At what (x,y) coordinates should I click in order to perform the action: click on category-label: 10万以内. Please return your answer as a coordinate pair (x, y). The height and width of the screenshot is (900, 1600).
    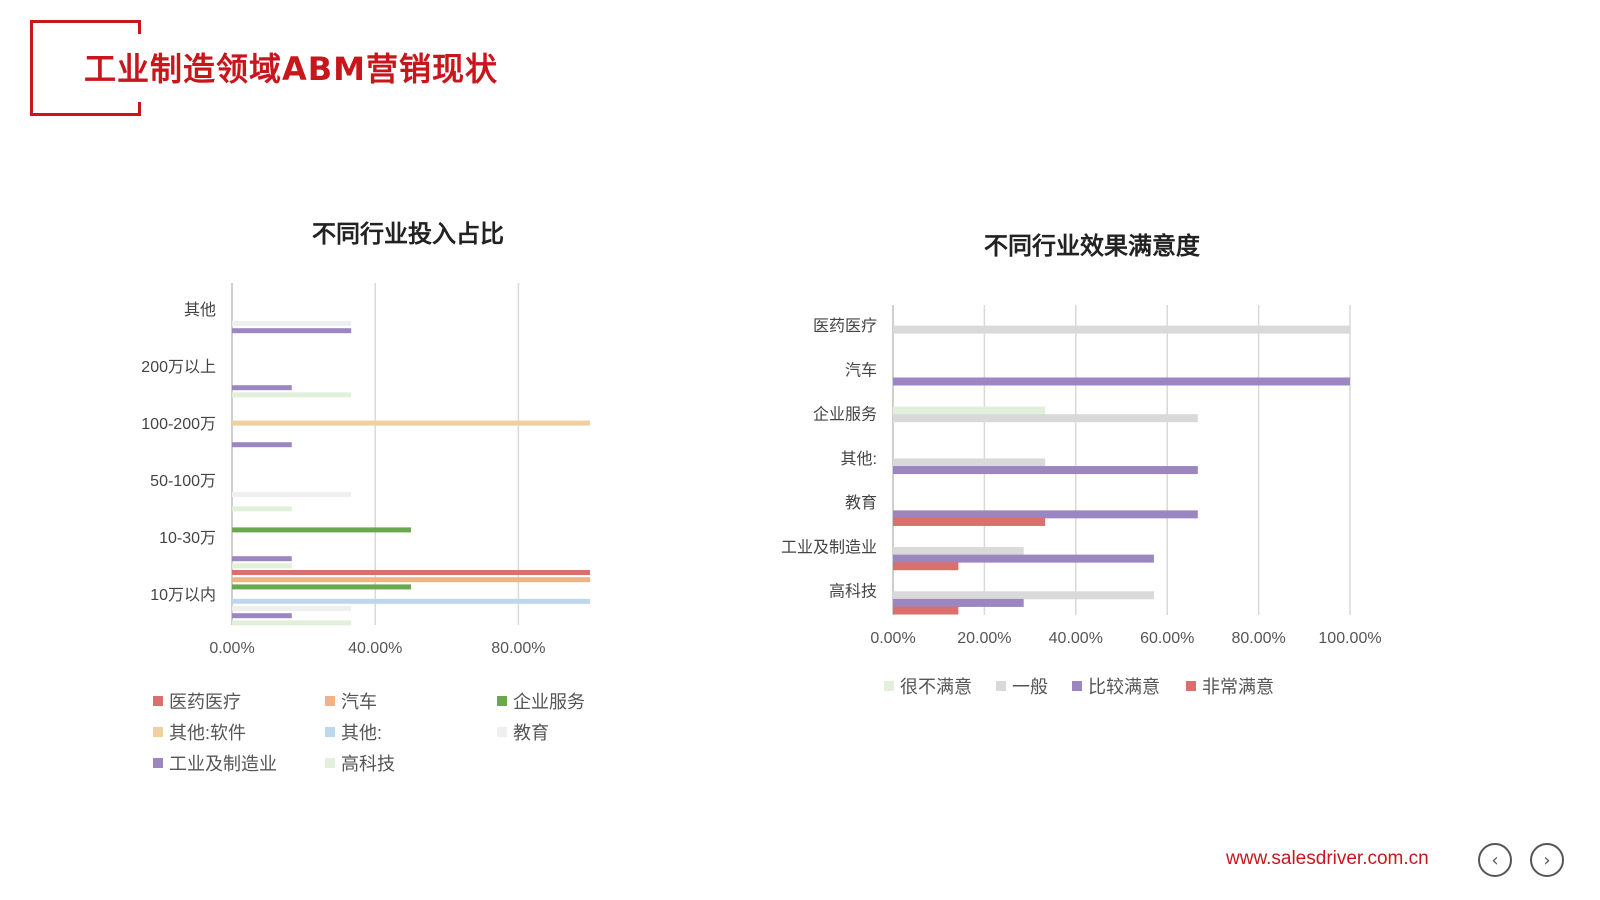
    Looking at the image, I should click on (183, 595).